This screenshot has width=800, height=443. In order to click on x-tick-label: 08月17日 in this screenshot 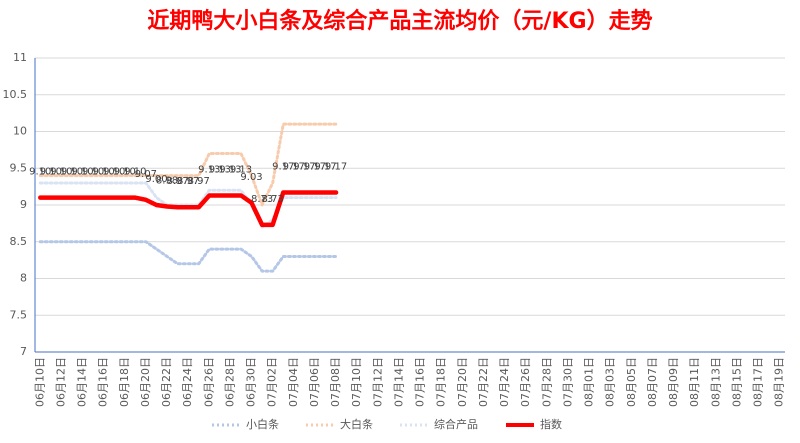, I will do `click(758, 382)`.